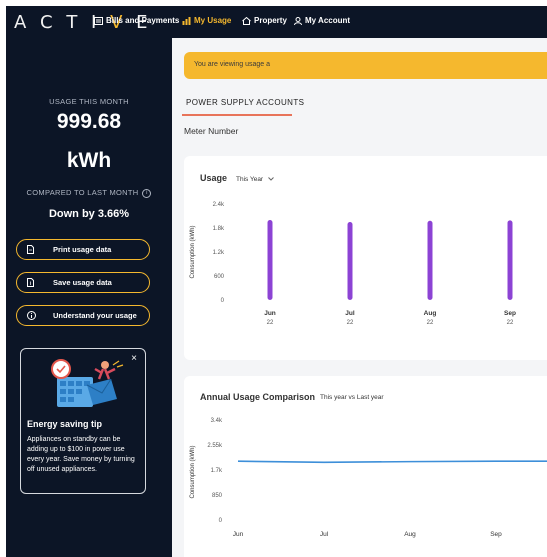 This screenshot has height=557, width=547. What do you see at coordinates (89, 121) in the screenshot?
I see `usage-value: 999.68` at bounding box center [89, 121].